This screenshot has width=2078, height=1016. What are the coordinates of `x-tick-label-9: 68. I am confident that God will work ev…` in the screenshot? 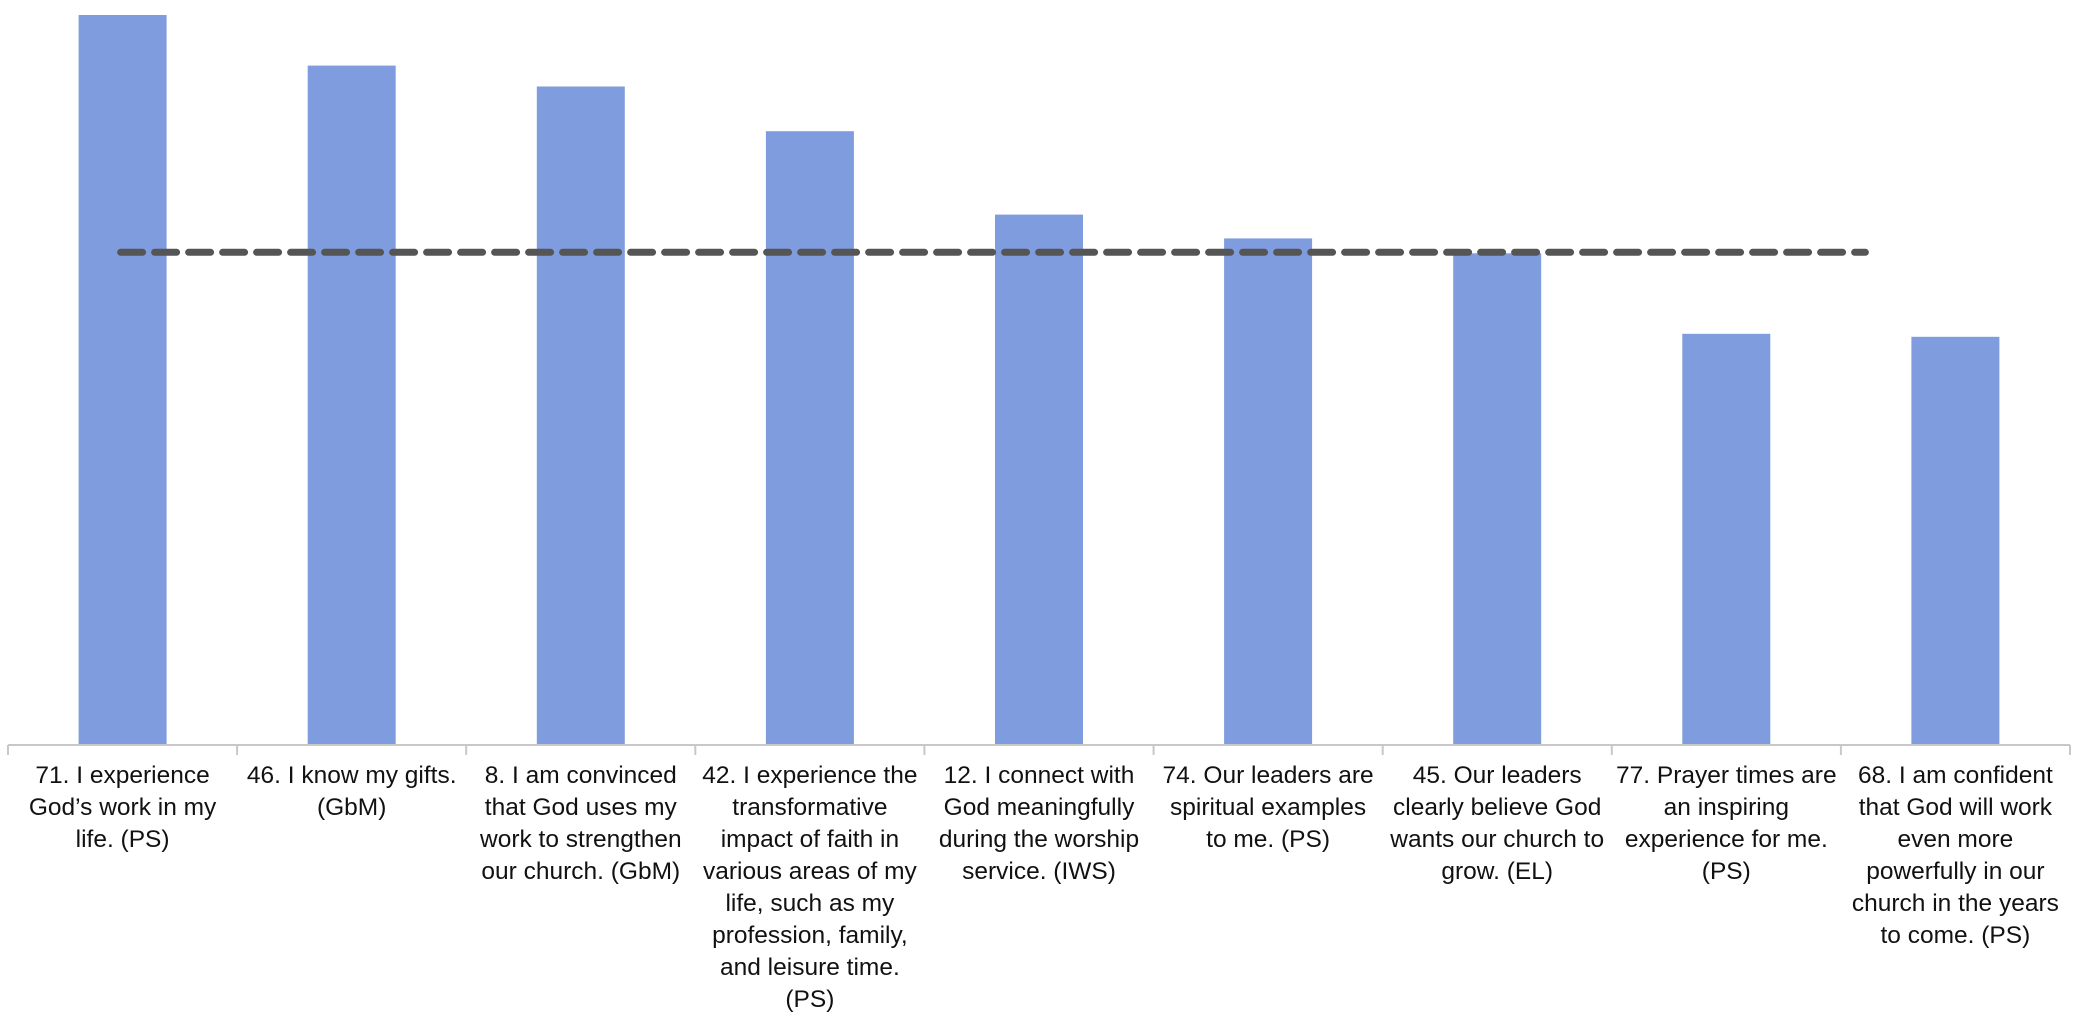 It's located at (1955, 855).